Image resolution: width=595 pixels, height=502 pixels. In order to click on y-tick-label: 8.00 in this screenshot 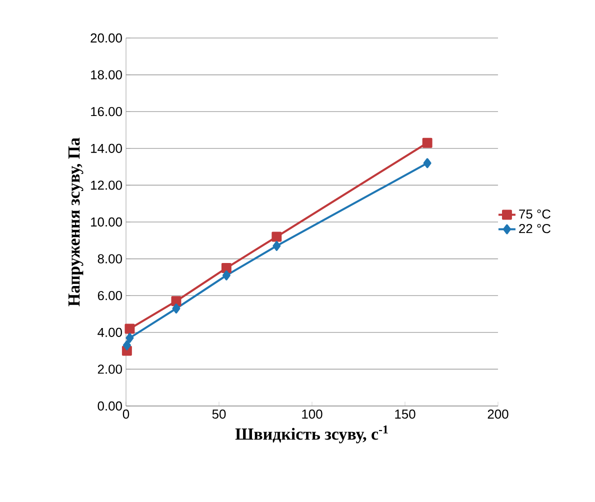, I will do `click(110, 259)`.